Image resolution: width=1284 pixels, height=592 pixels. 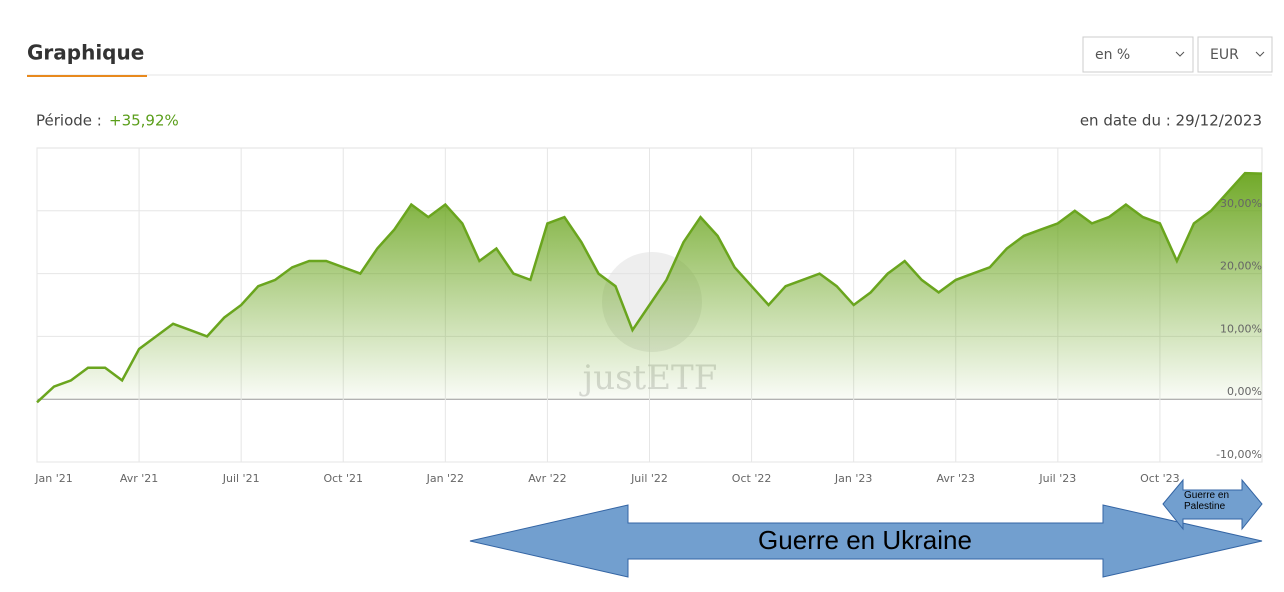 What do you see at coordinates (1112, 55) in the screenshot?
I see `unit-select-text: en %` at bounding box center [1112, 55].